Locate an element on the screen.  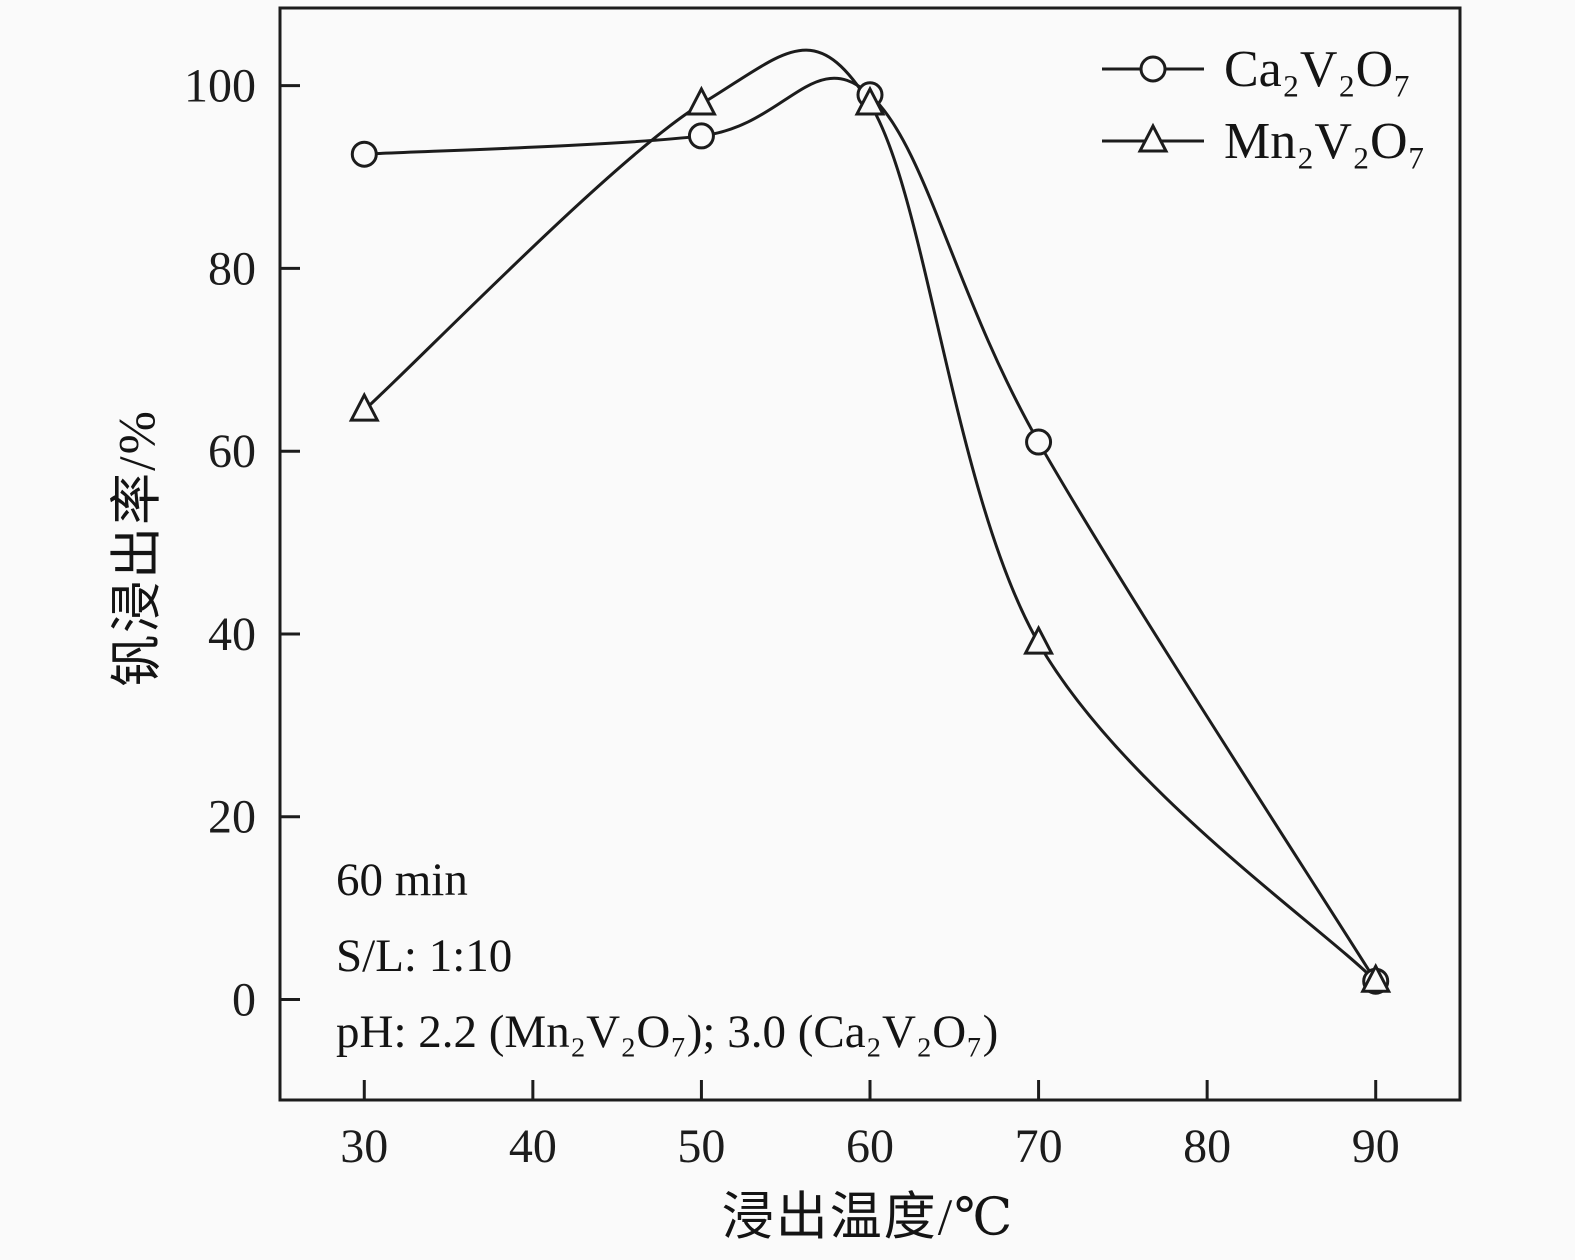
y-tick-label: 100 is located at coordinates (220, 86).